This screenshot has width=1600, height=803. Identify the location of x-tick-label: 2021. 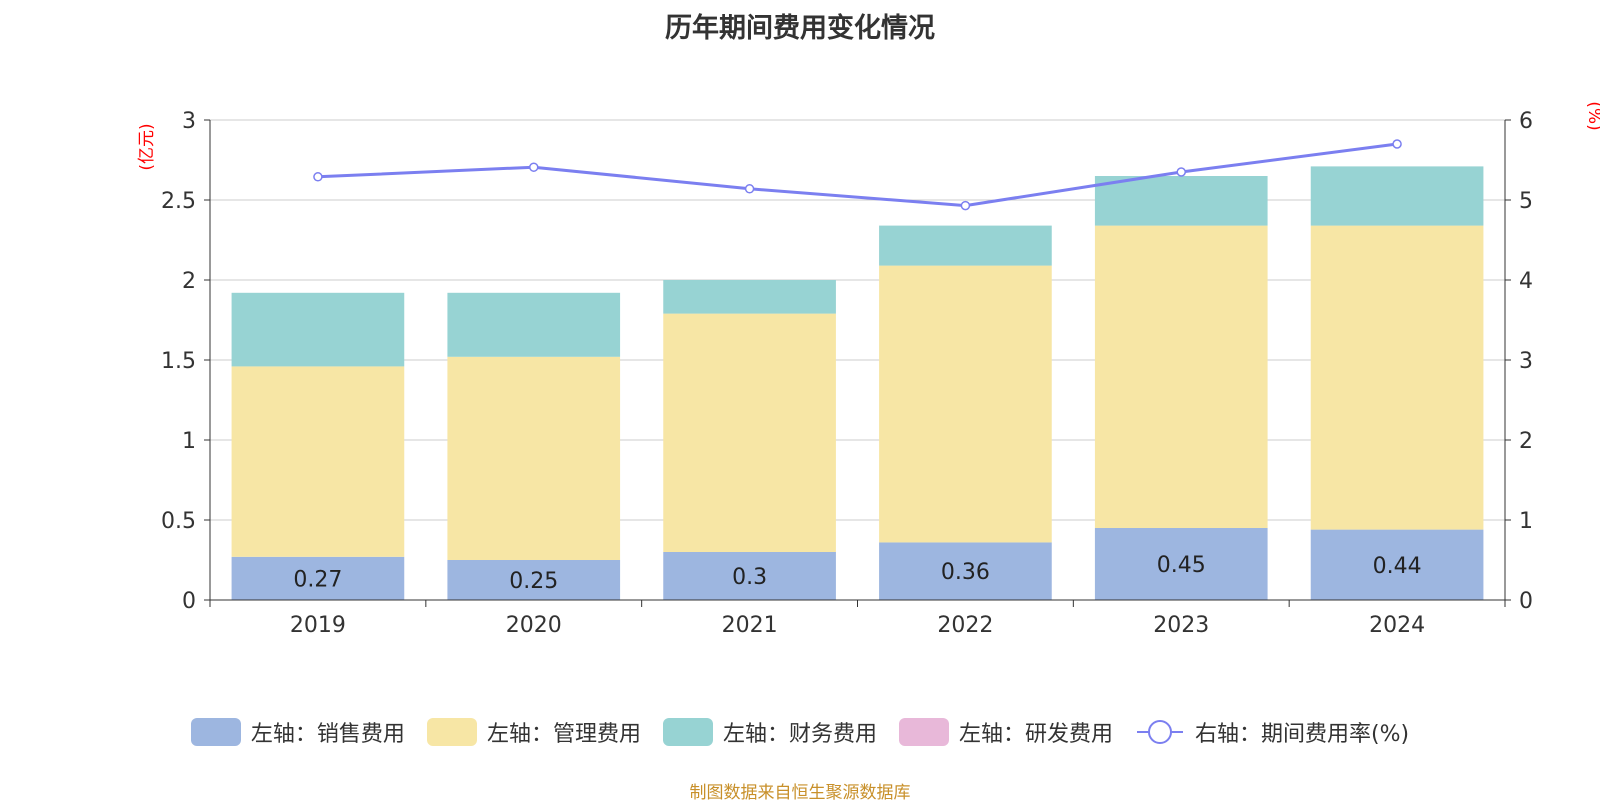
(750, 625).